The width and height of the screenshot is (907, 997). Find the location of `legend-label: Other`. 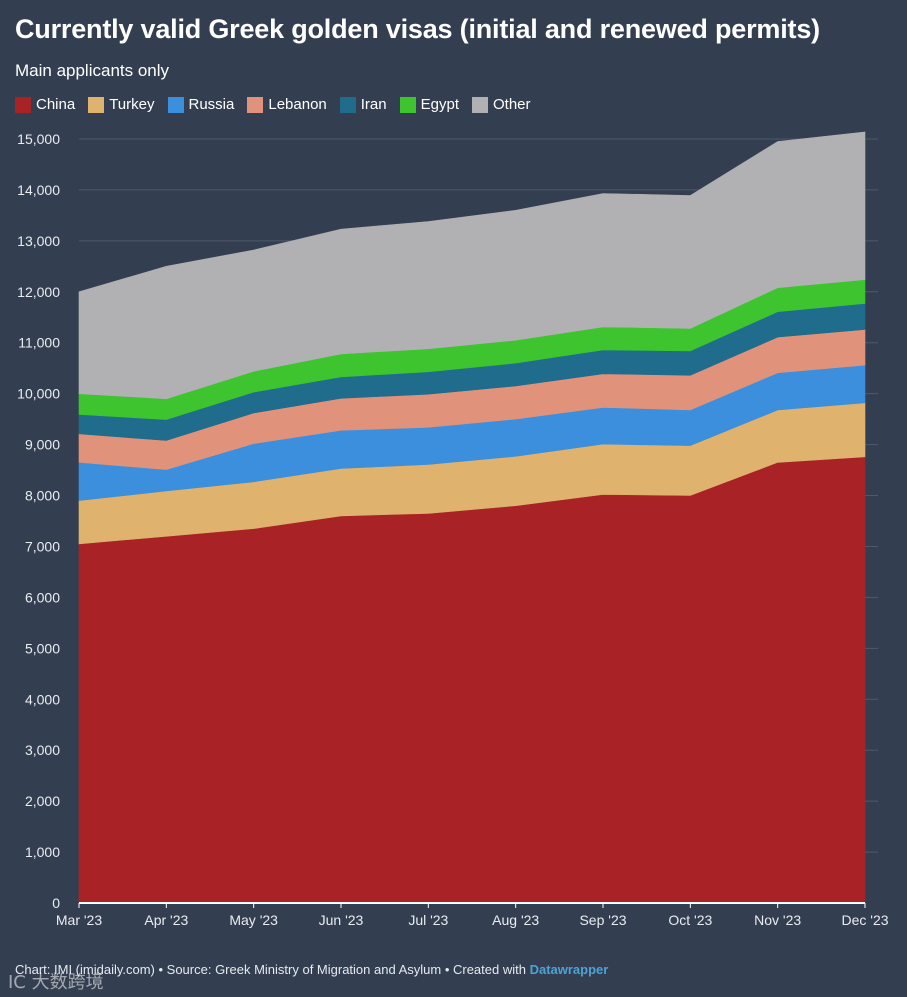

legend-label: Other is located at coordinates (511, 104).